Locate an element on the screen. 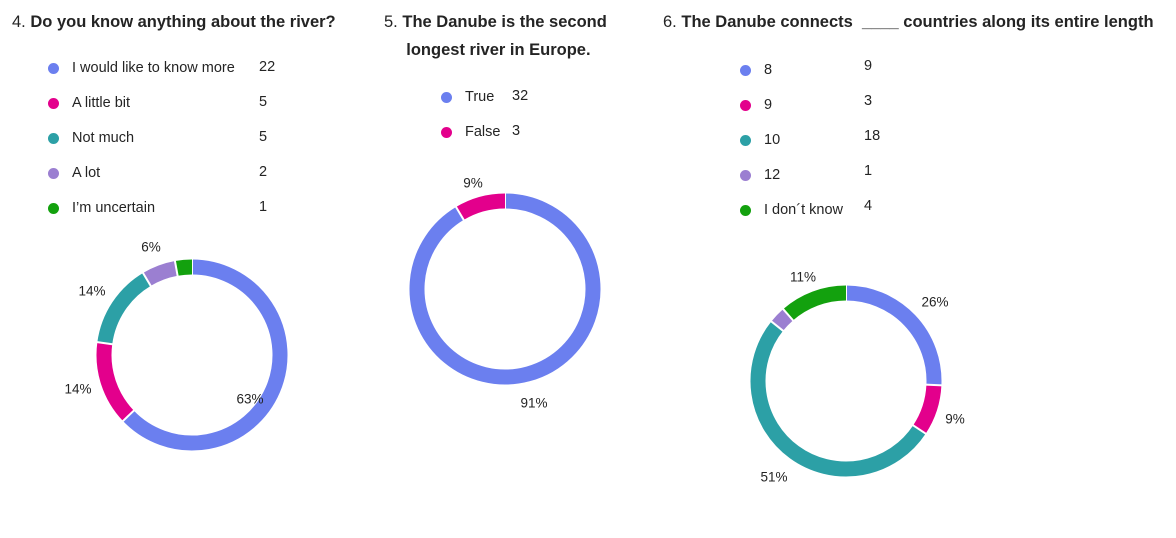 The image size is (1176, 538). legend-count: 2 is located at coordinates (263, 172).